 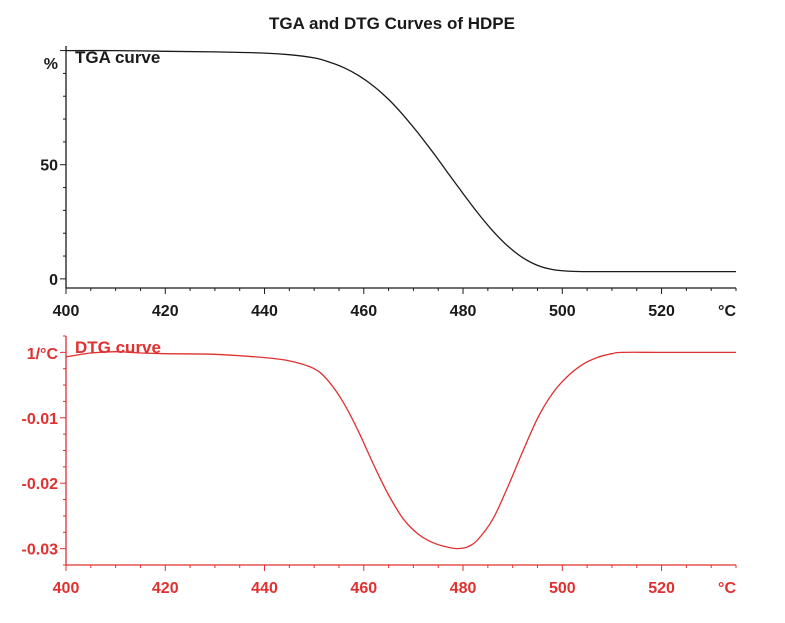 I want to click on dtg-x-tick-label: 480, so click(x=463, y=588).